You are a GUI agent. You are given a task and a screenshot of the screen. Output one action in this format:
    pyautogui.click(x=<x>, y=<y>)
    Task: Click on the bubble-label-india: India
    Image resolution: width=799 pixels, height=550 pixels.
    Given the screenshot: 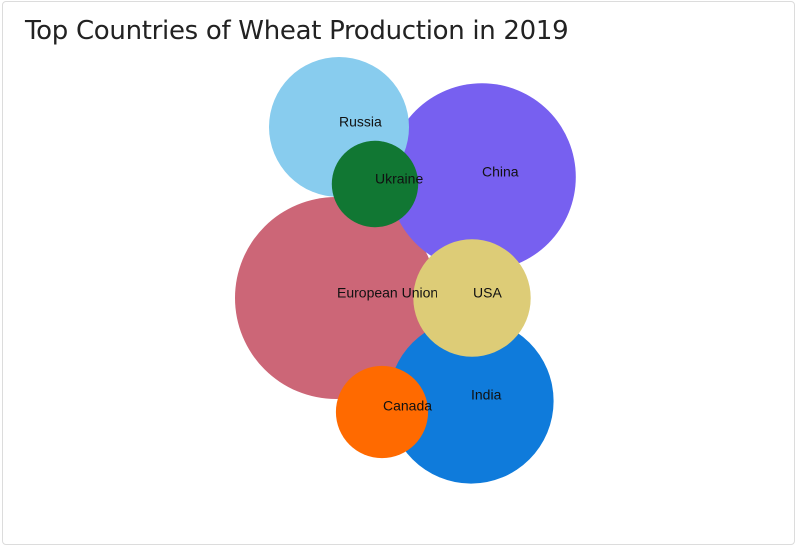 What is the action you would take?
    pyautogui.click(x=486, y=395)
    